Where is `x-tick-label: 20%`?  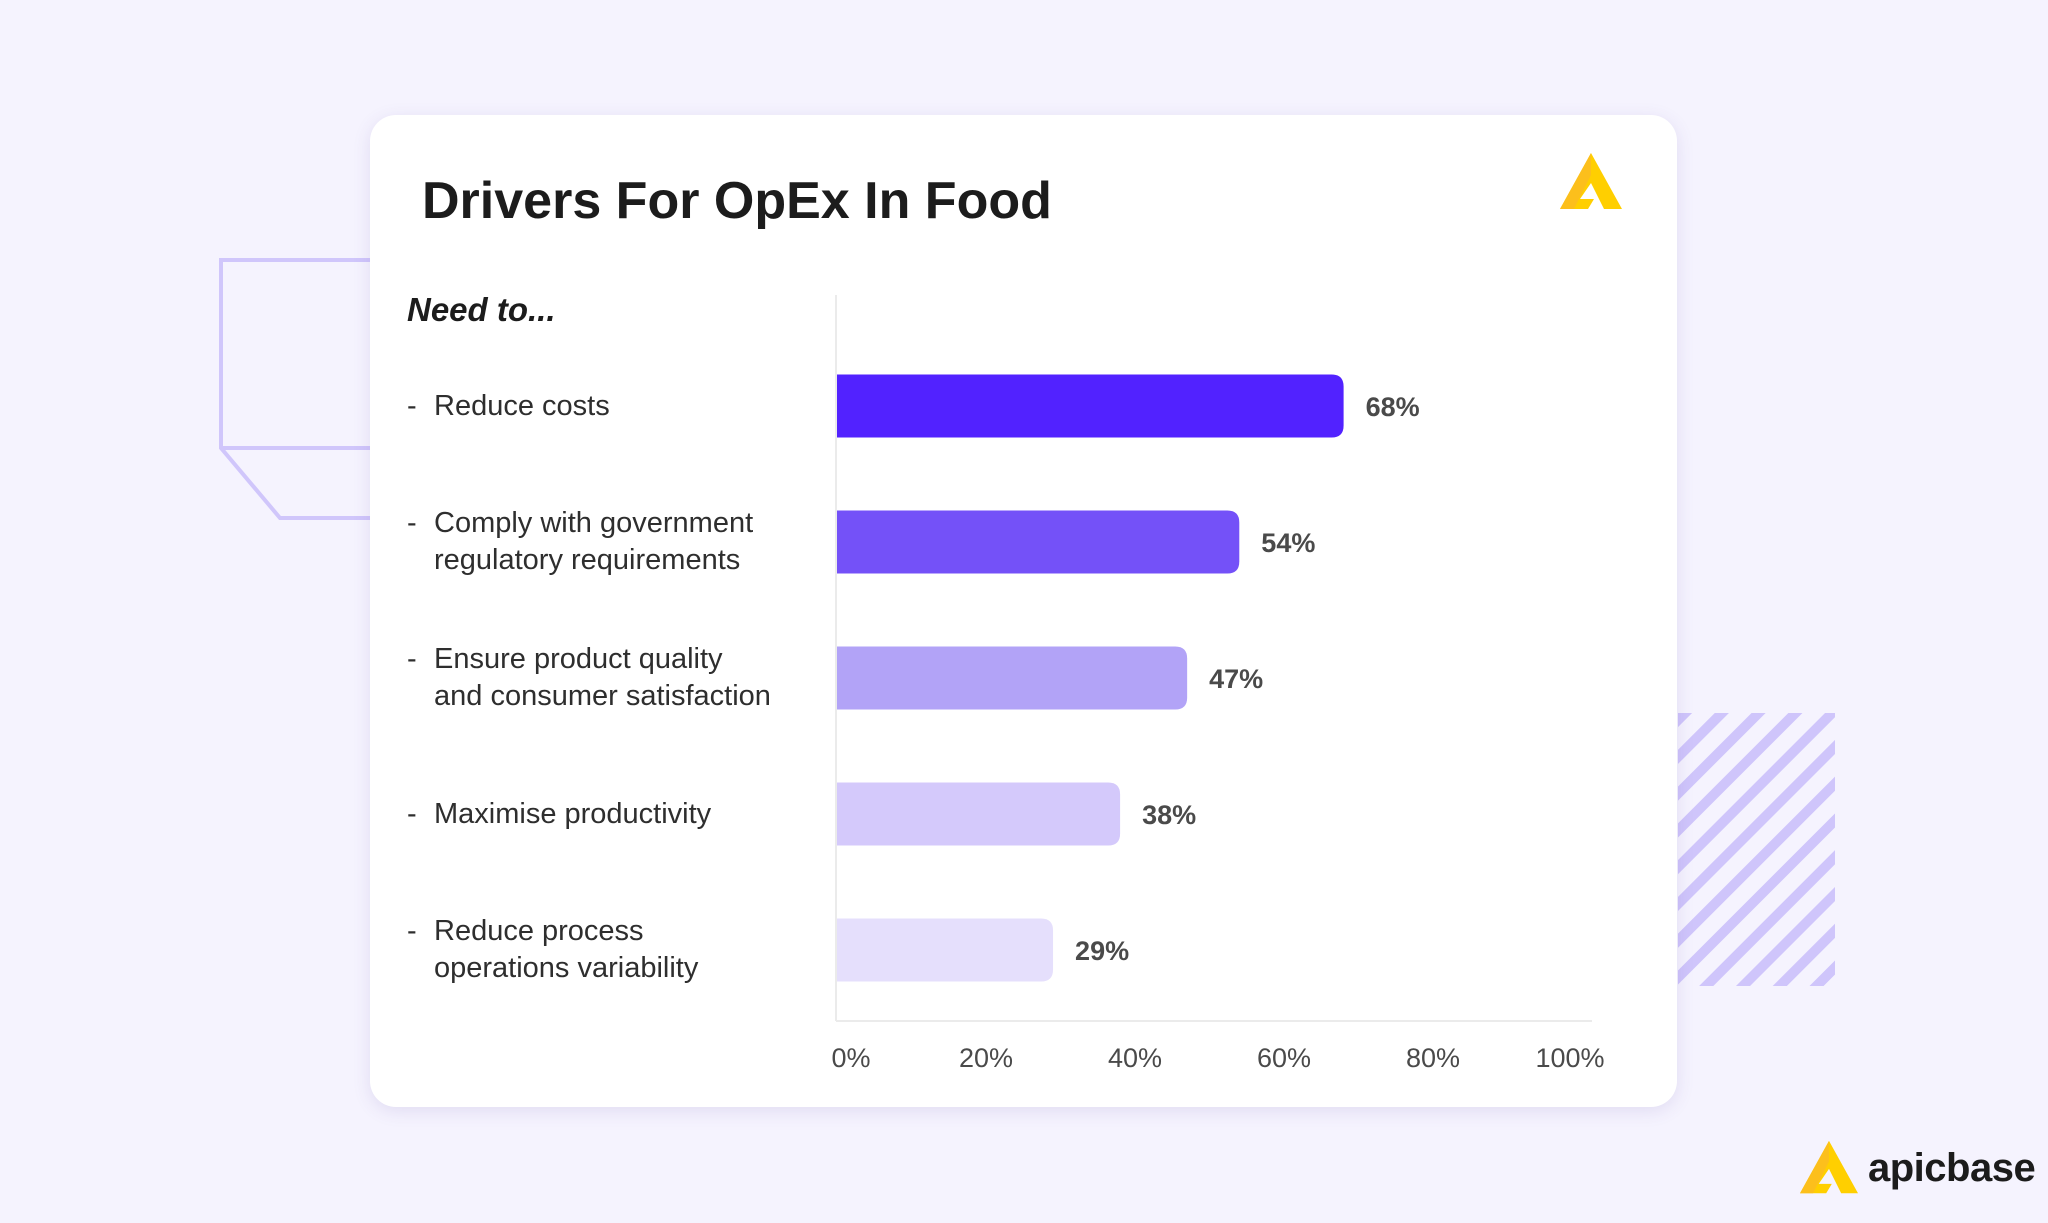
x-tick-label: 20% is located at coordinates (986, 1058).